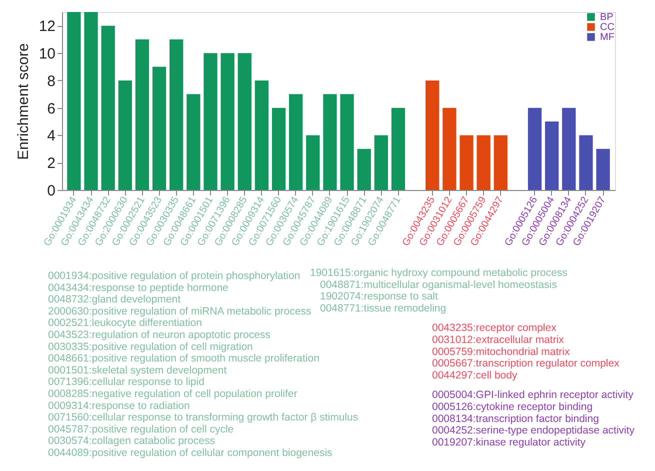  Describe the element at coordinates (159, 335) in the screenshot. I see `text: 0043523:regulation of neuron apoptotic process` at that location.